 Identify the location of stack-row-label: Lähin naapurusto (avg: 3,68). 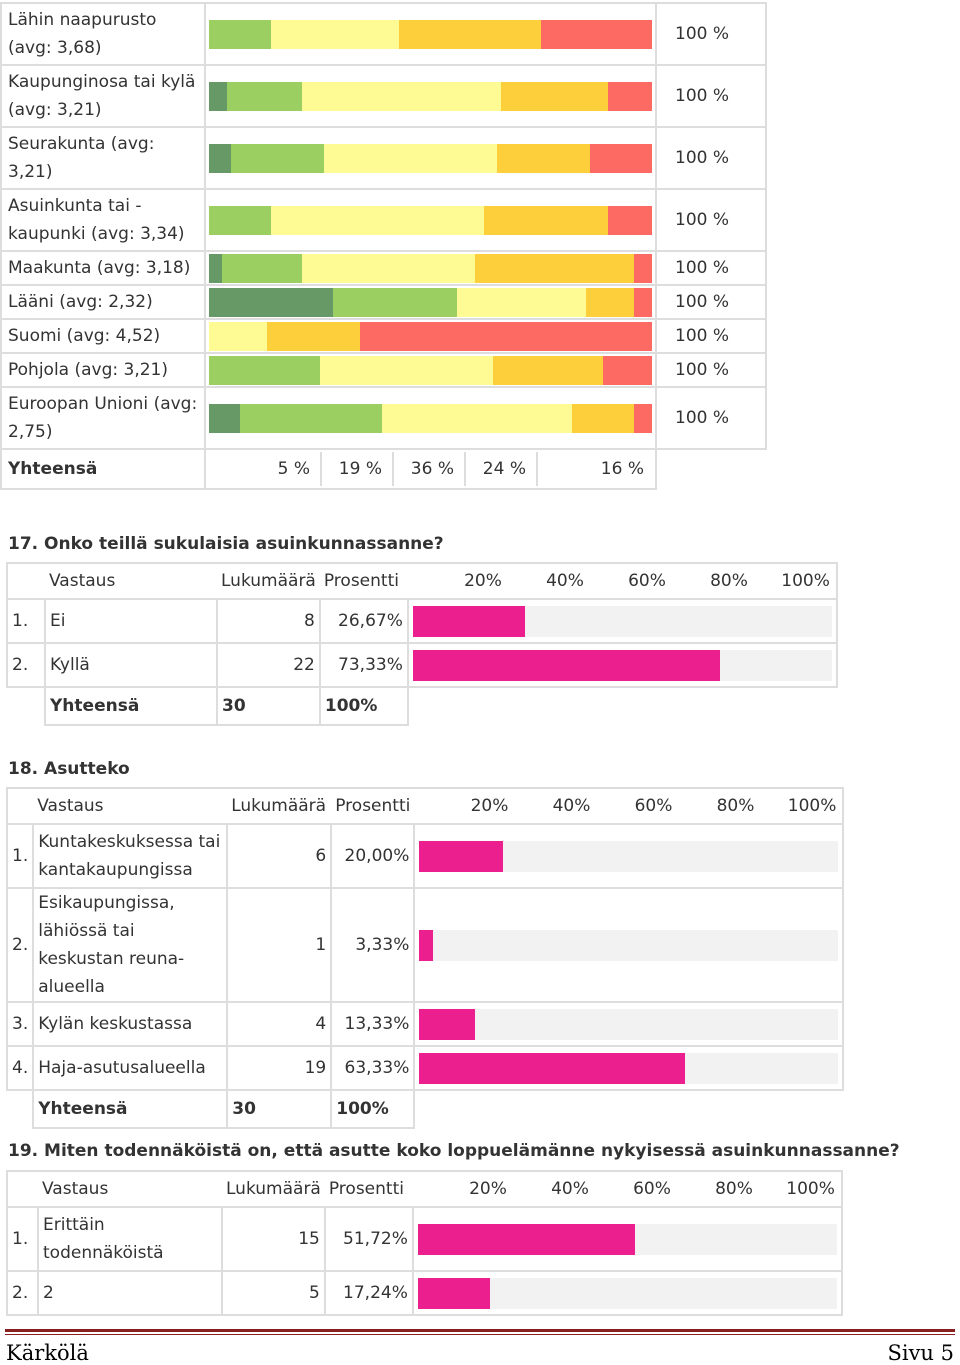
(103, 34).